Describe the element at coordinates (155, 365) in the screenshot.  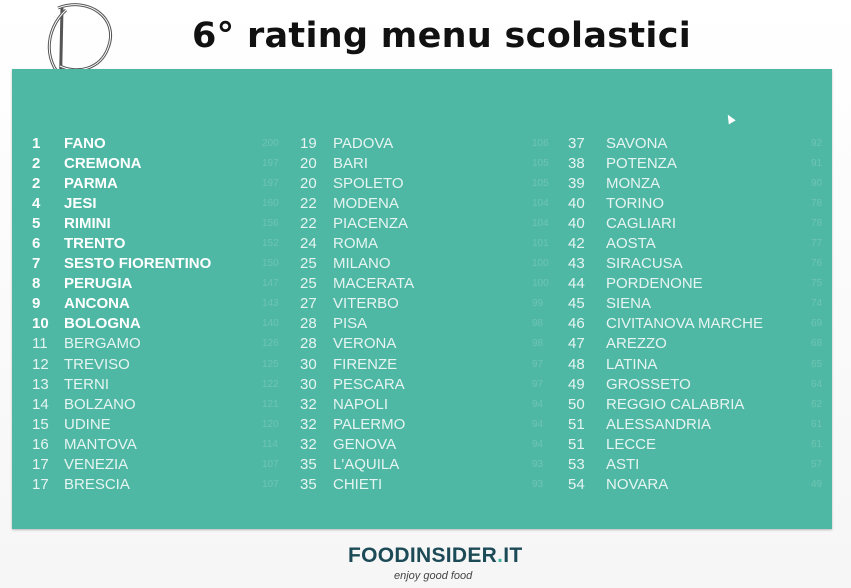
I see `ranking-row: 12 TREVISO 125` at that location.